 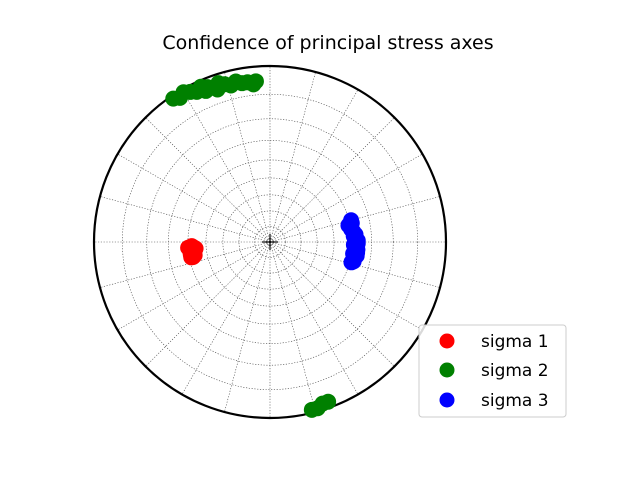 What do you see at coordinates (515, 401) in the screenshot?
I see `legend-label-sigma-3: sigma 3` at bounding box center [515, 401].